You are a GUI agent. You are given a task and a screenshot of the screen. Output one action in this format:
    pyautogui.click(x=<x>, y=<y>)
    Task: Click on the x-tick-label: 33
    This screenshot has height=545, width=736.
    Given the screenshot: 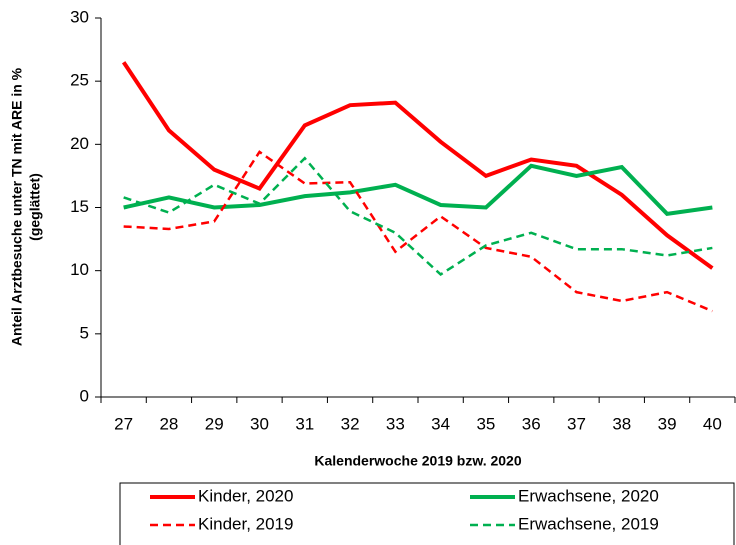 What is the action you would take?
    pyautogui.click(x=395, y=423)
    